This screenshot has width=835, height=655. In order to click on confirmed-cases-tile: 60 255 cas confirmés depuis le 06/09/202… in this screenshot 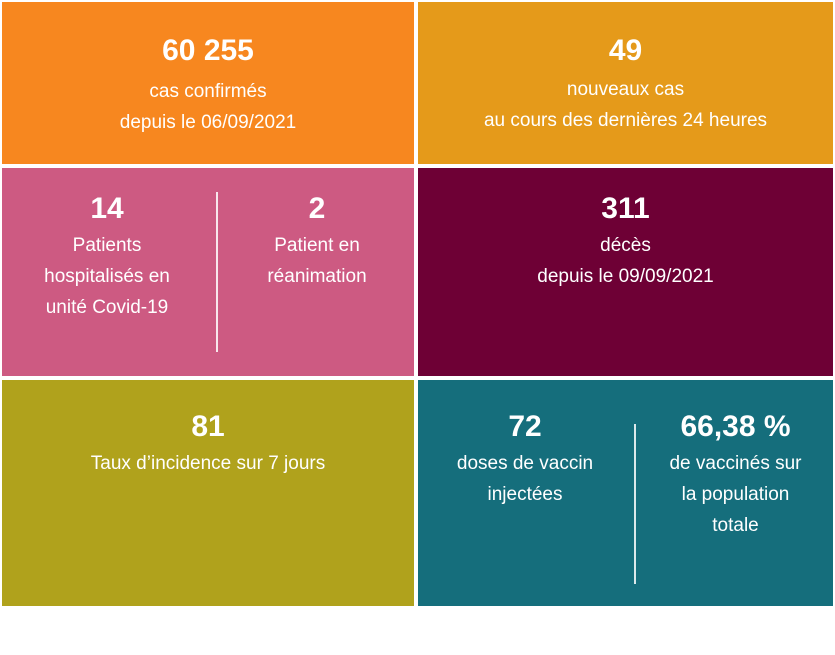, I will do `click(208, 83)`.